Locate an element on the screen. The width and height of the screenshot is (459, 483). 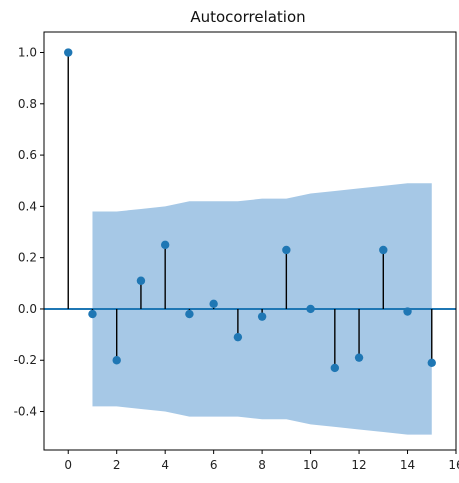
y-tick-label: 0.4 is located at coordinates (27, 206).